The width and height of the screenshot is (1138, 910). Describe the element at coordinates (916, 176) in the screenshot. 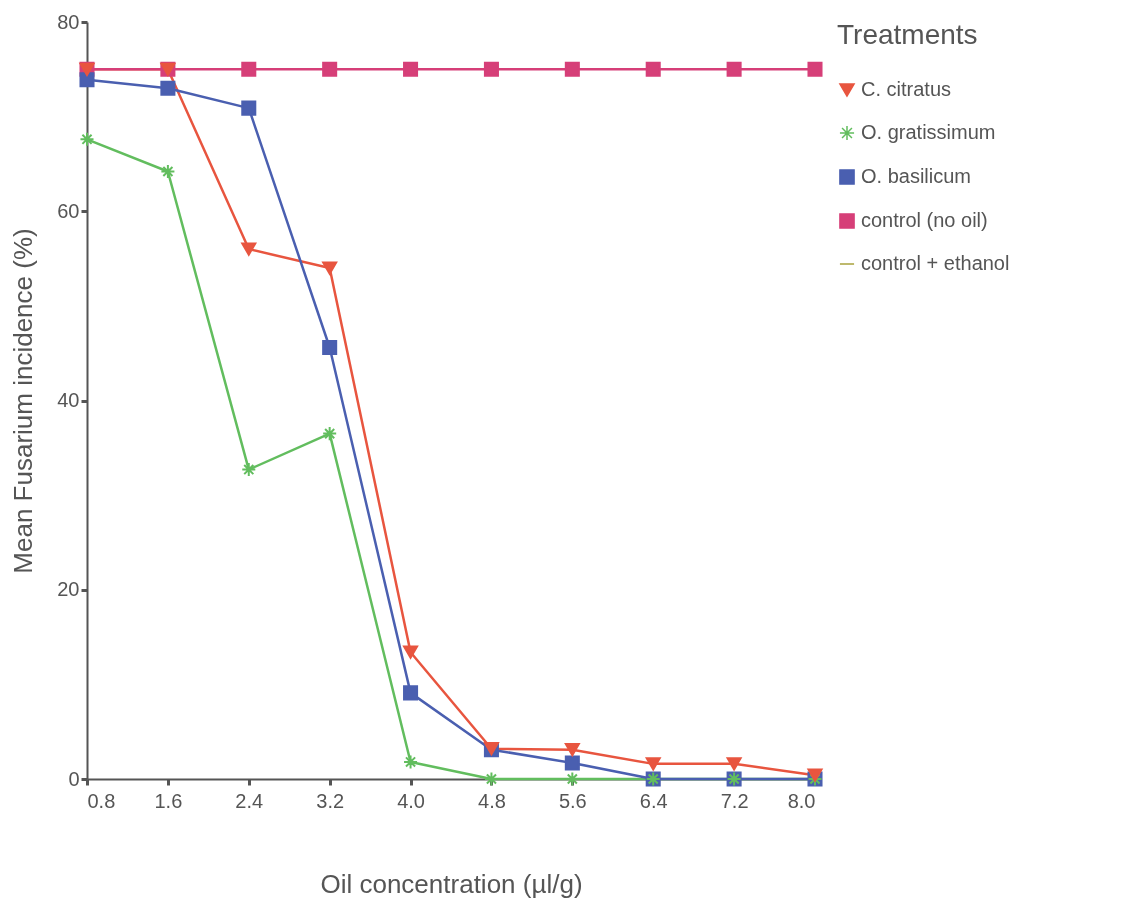

I see `legend-label: O. basilicum` at that location.